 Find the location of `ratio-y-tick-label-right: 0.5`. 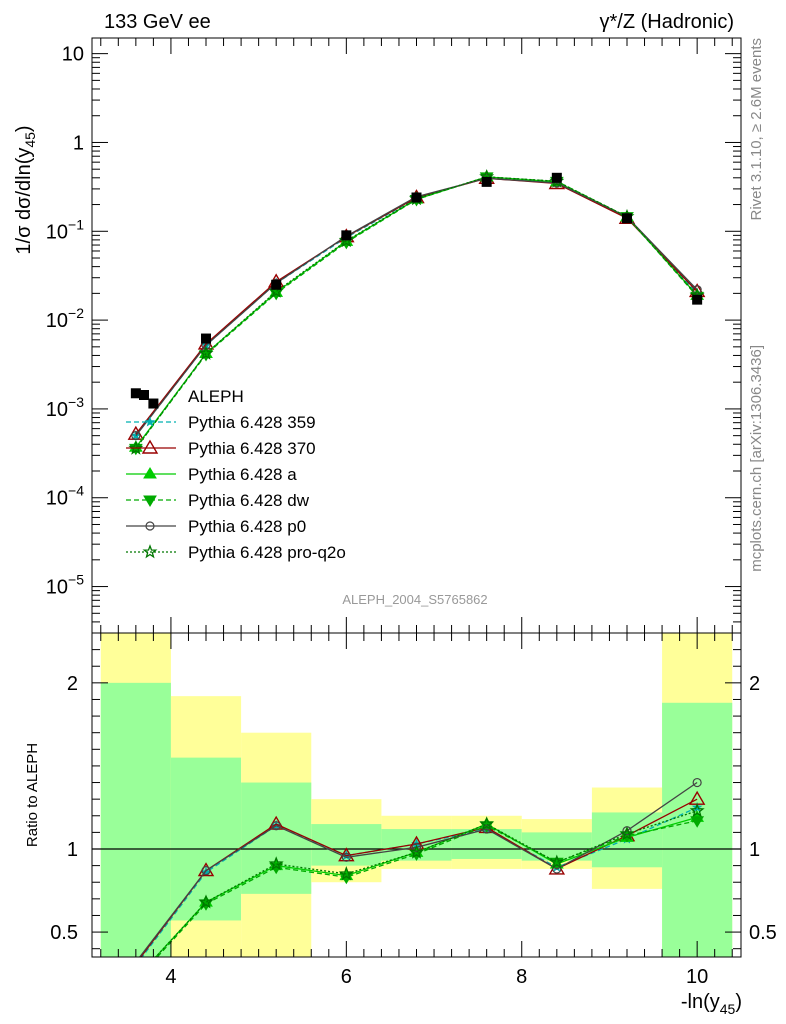

ratio-y-tick-label-right: 0.5 is located at coordinates (763, 933).